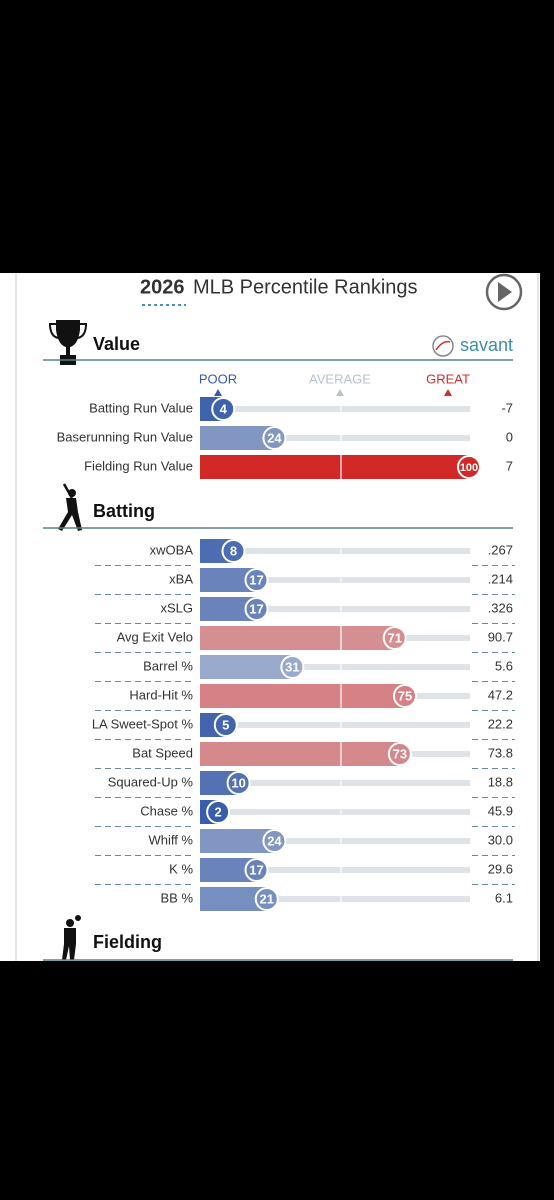 The image size is (554, 1200). What do you see at coordinates (500, 723) in the screenshot?
I see `stat-value: 22.2` at bounding box center [500, 723].